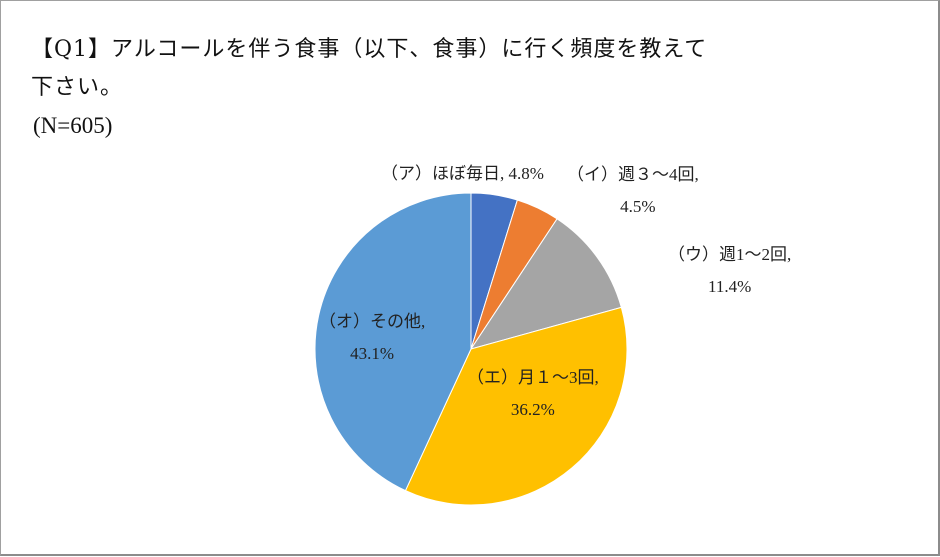 This screenshot has width=940, height=557. I want to click on data-label-i-value: 4.5%, so click(638, 206).